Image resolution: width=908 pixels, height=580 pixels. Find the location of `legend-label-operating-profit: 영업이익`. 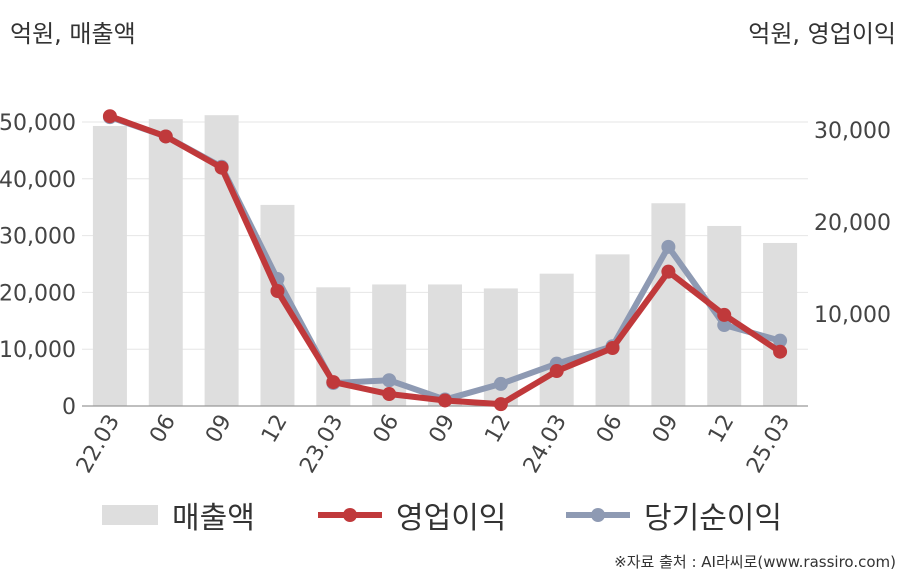

legend-label-operating-profit: 영업이익 is located at coordinates (451, 518).